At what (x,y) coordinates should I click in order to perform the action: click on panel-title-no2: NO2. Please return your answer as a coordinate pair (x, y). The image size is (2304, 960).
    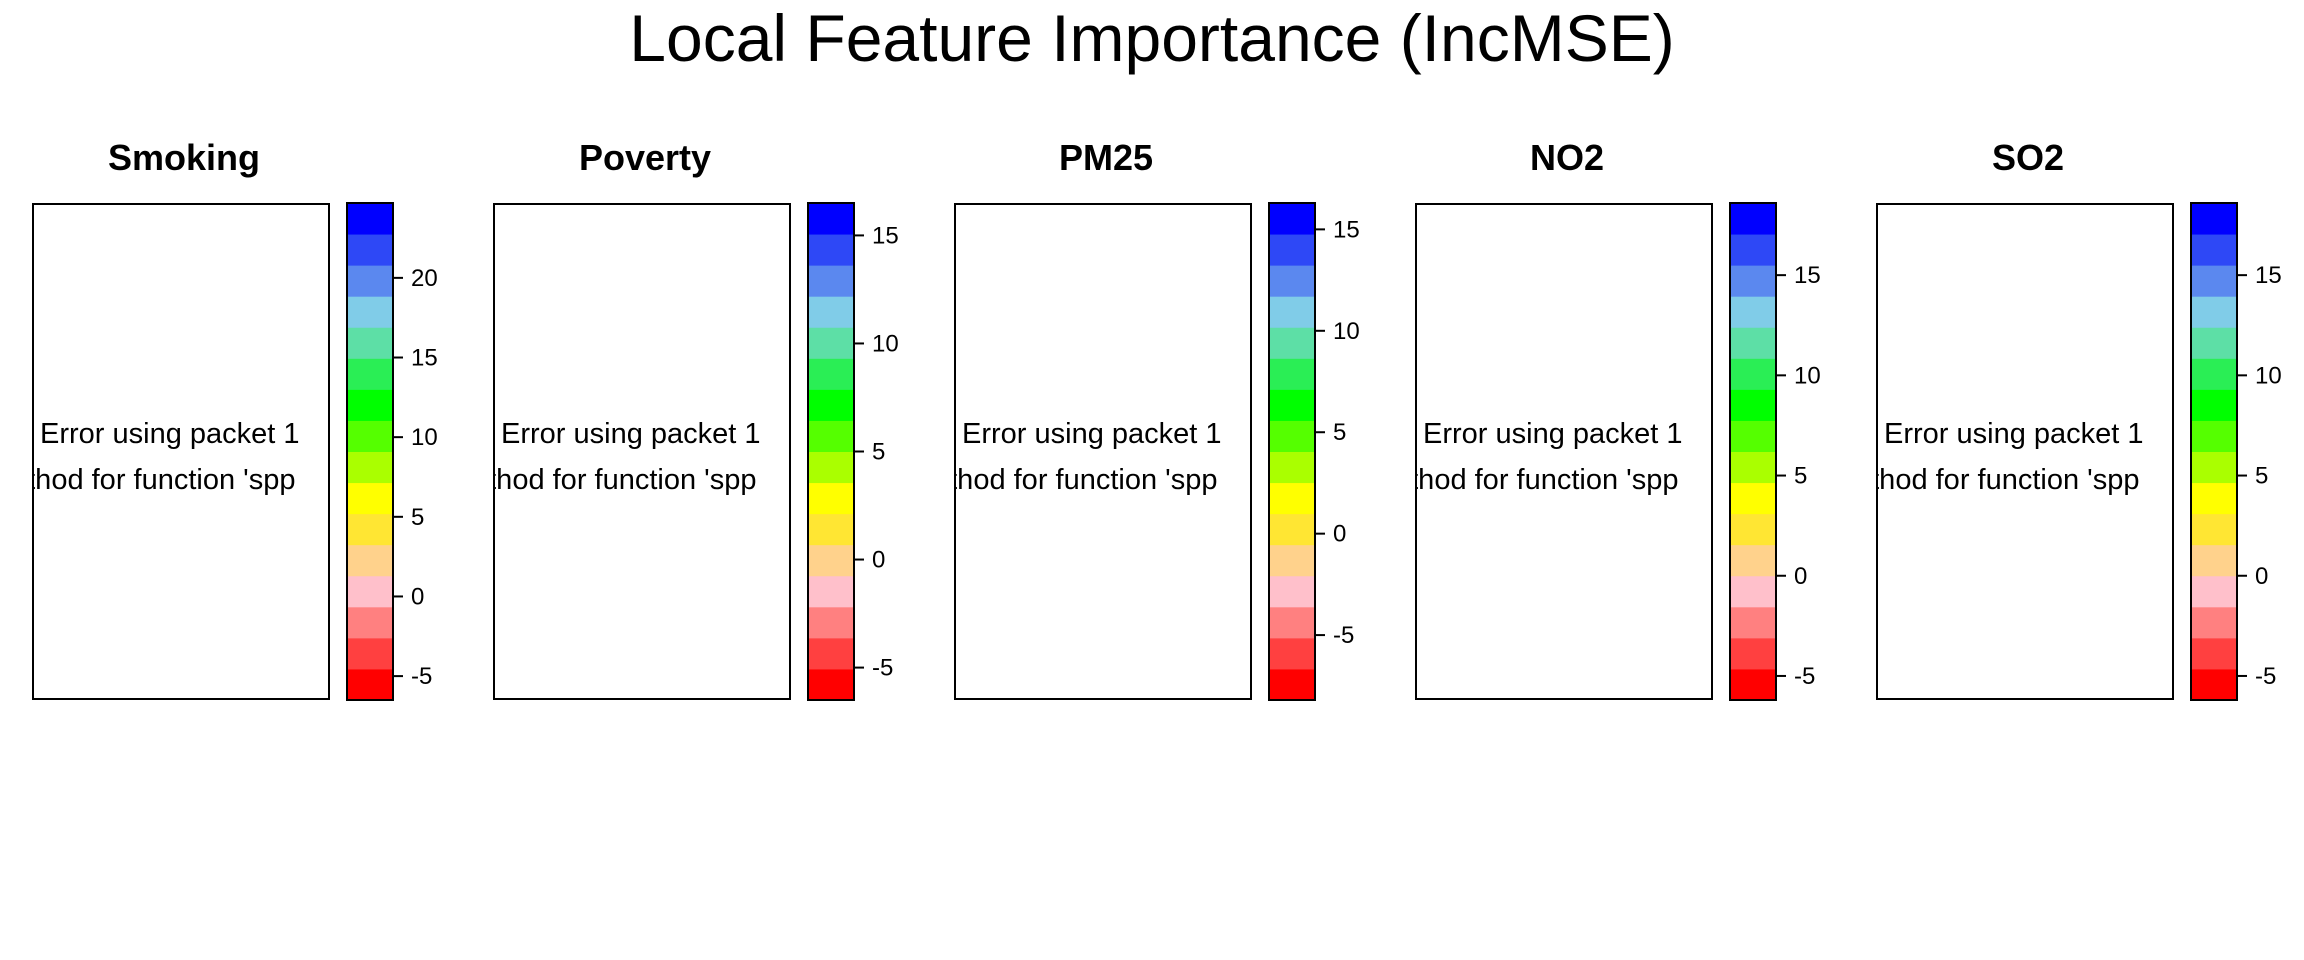
    Looking at the image, I should click on (1567, 157).